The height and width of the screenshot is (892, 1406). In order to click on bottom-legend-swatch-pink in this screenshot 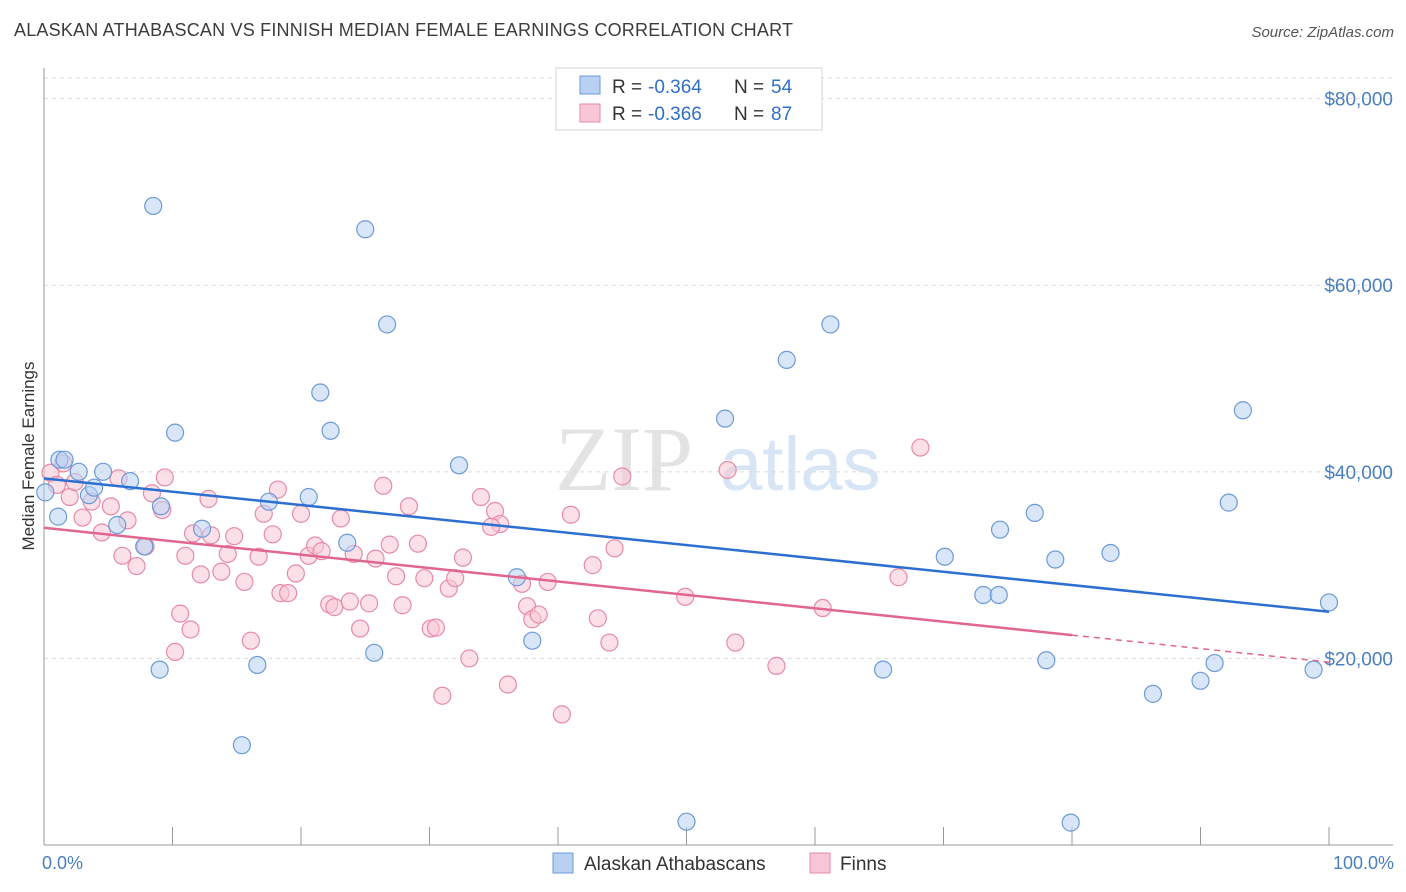, I will do `click(820, 863)`.